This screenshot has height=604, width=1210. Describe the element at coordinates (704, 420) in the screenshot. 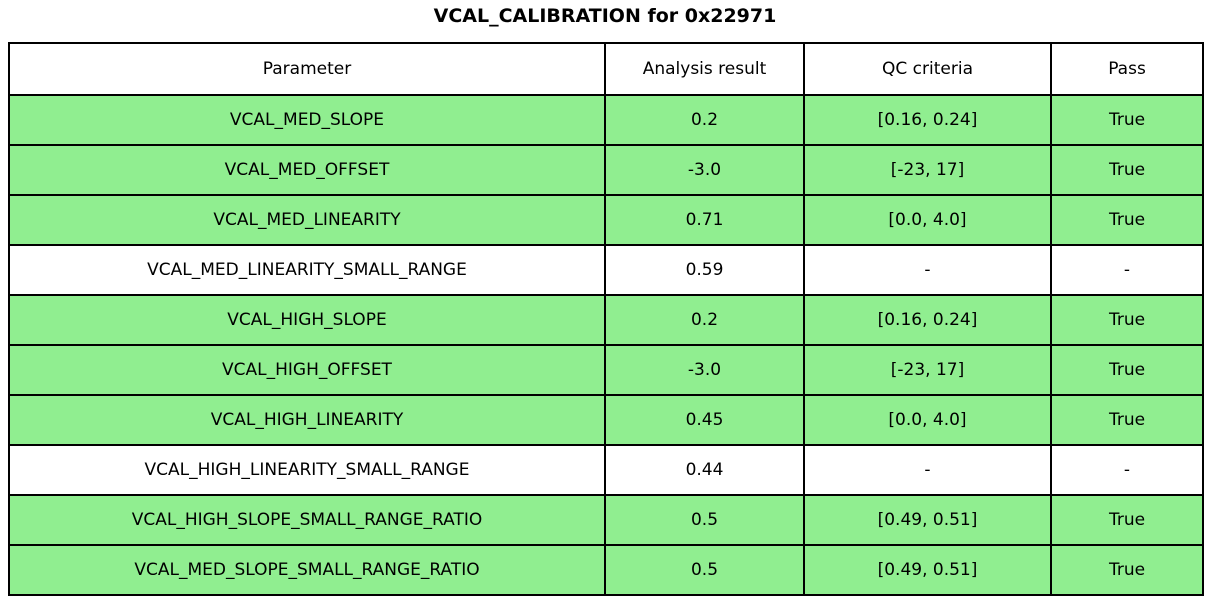

I see `cell-analysis-result: 0.45` at that location.